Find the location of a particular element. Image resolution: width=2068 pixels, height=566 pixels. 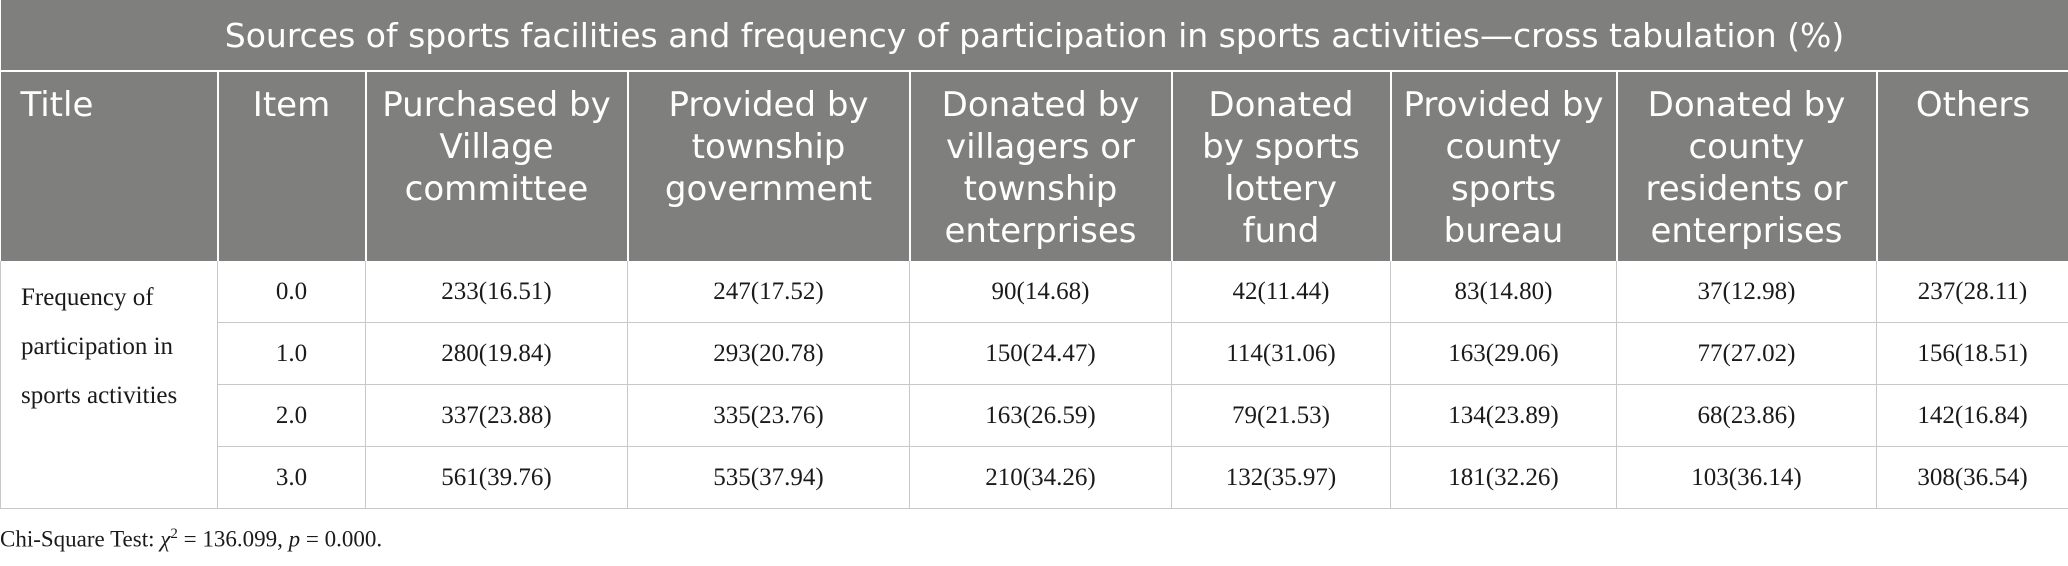

chi-symbol: χ is located at coordinates (165, 539).